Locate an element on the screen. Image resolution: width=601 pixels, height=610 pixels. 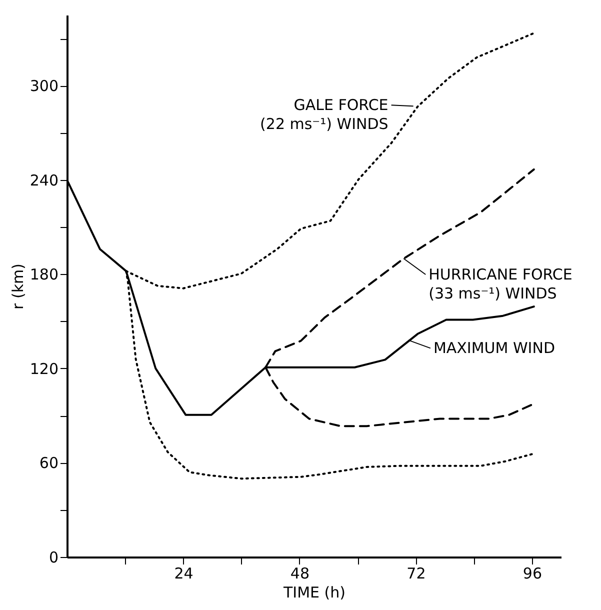
y-tick-label: 300 is located at coordinates (44, 86).